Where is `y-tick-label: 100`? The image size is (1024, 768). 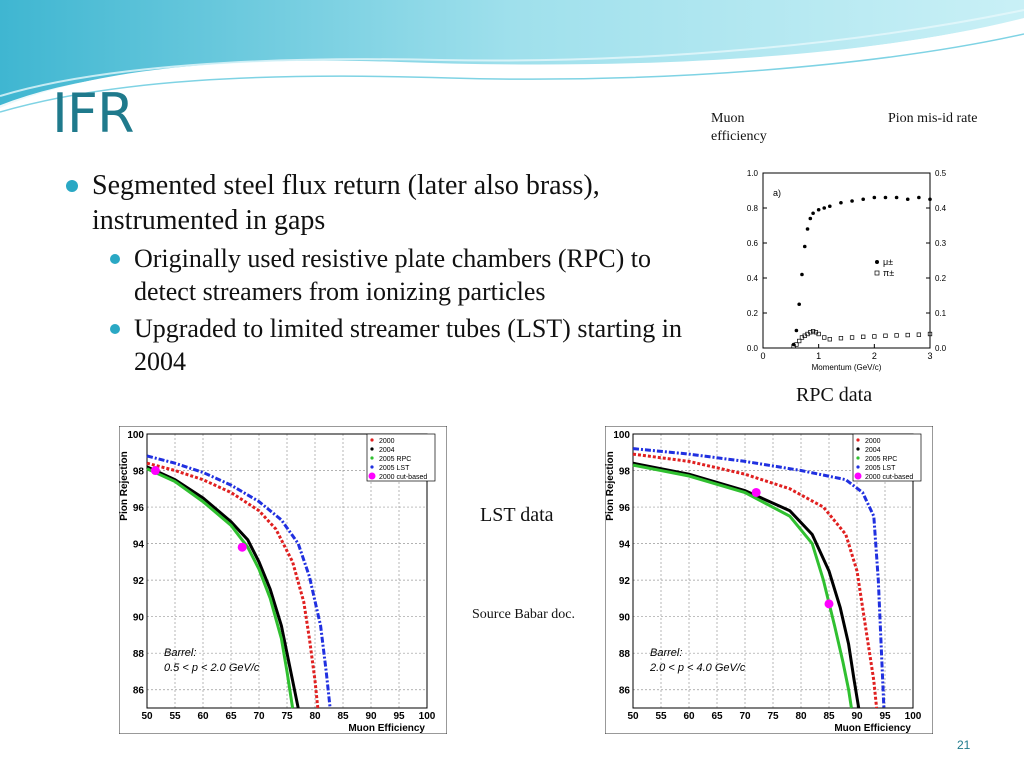 y-tick-label: 100 is located at coordinates (135, 435).